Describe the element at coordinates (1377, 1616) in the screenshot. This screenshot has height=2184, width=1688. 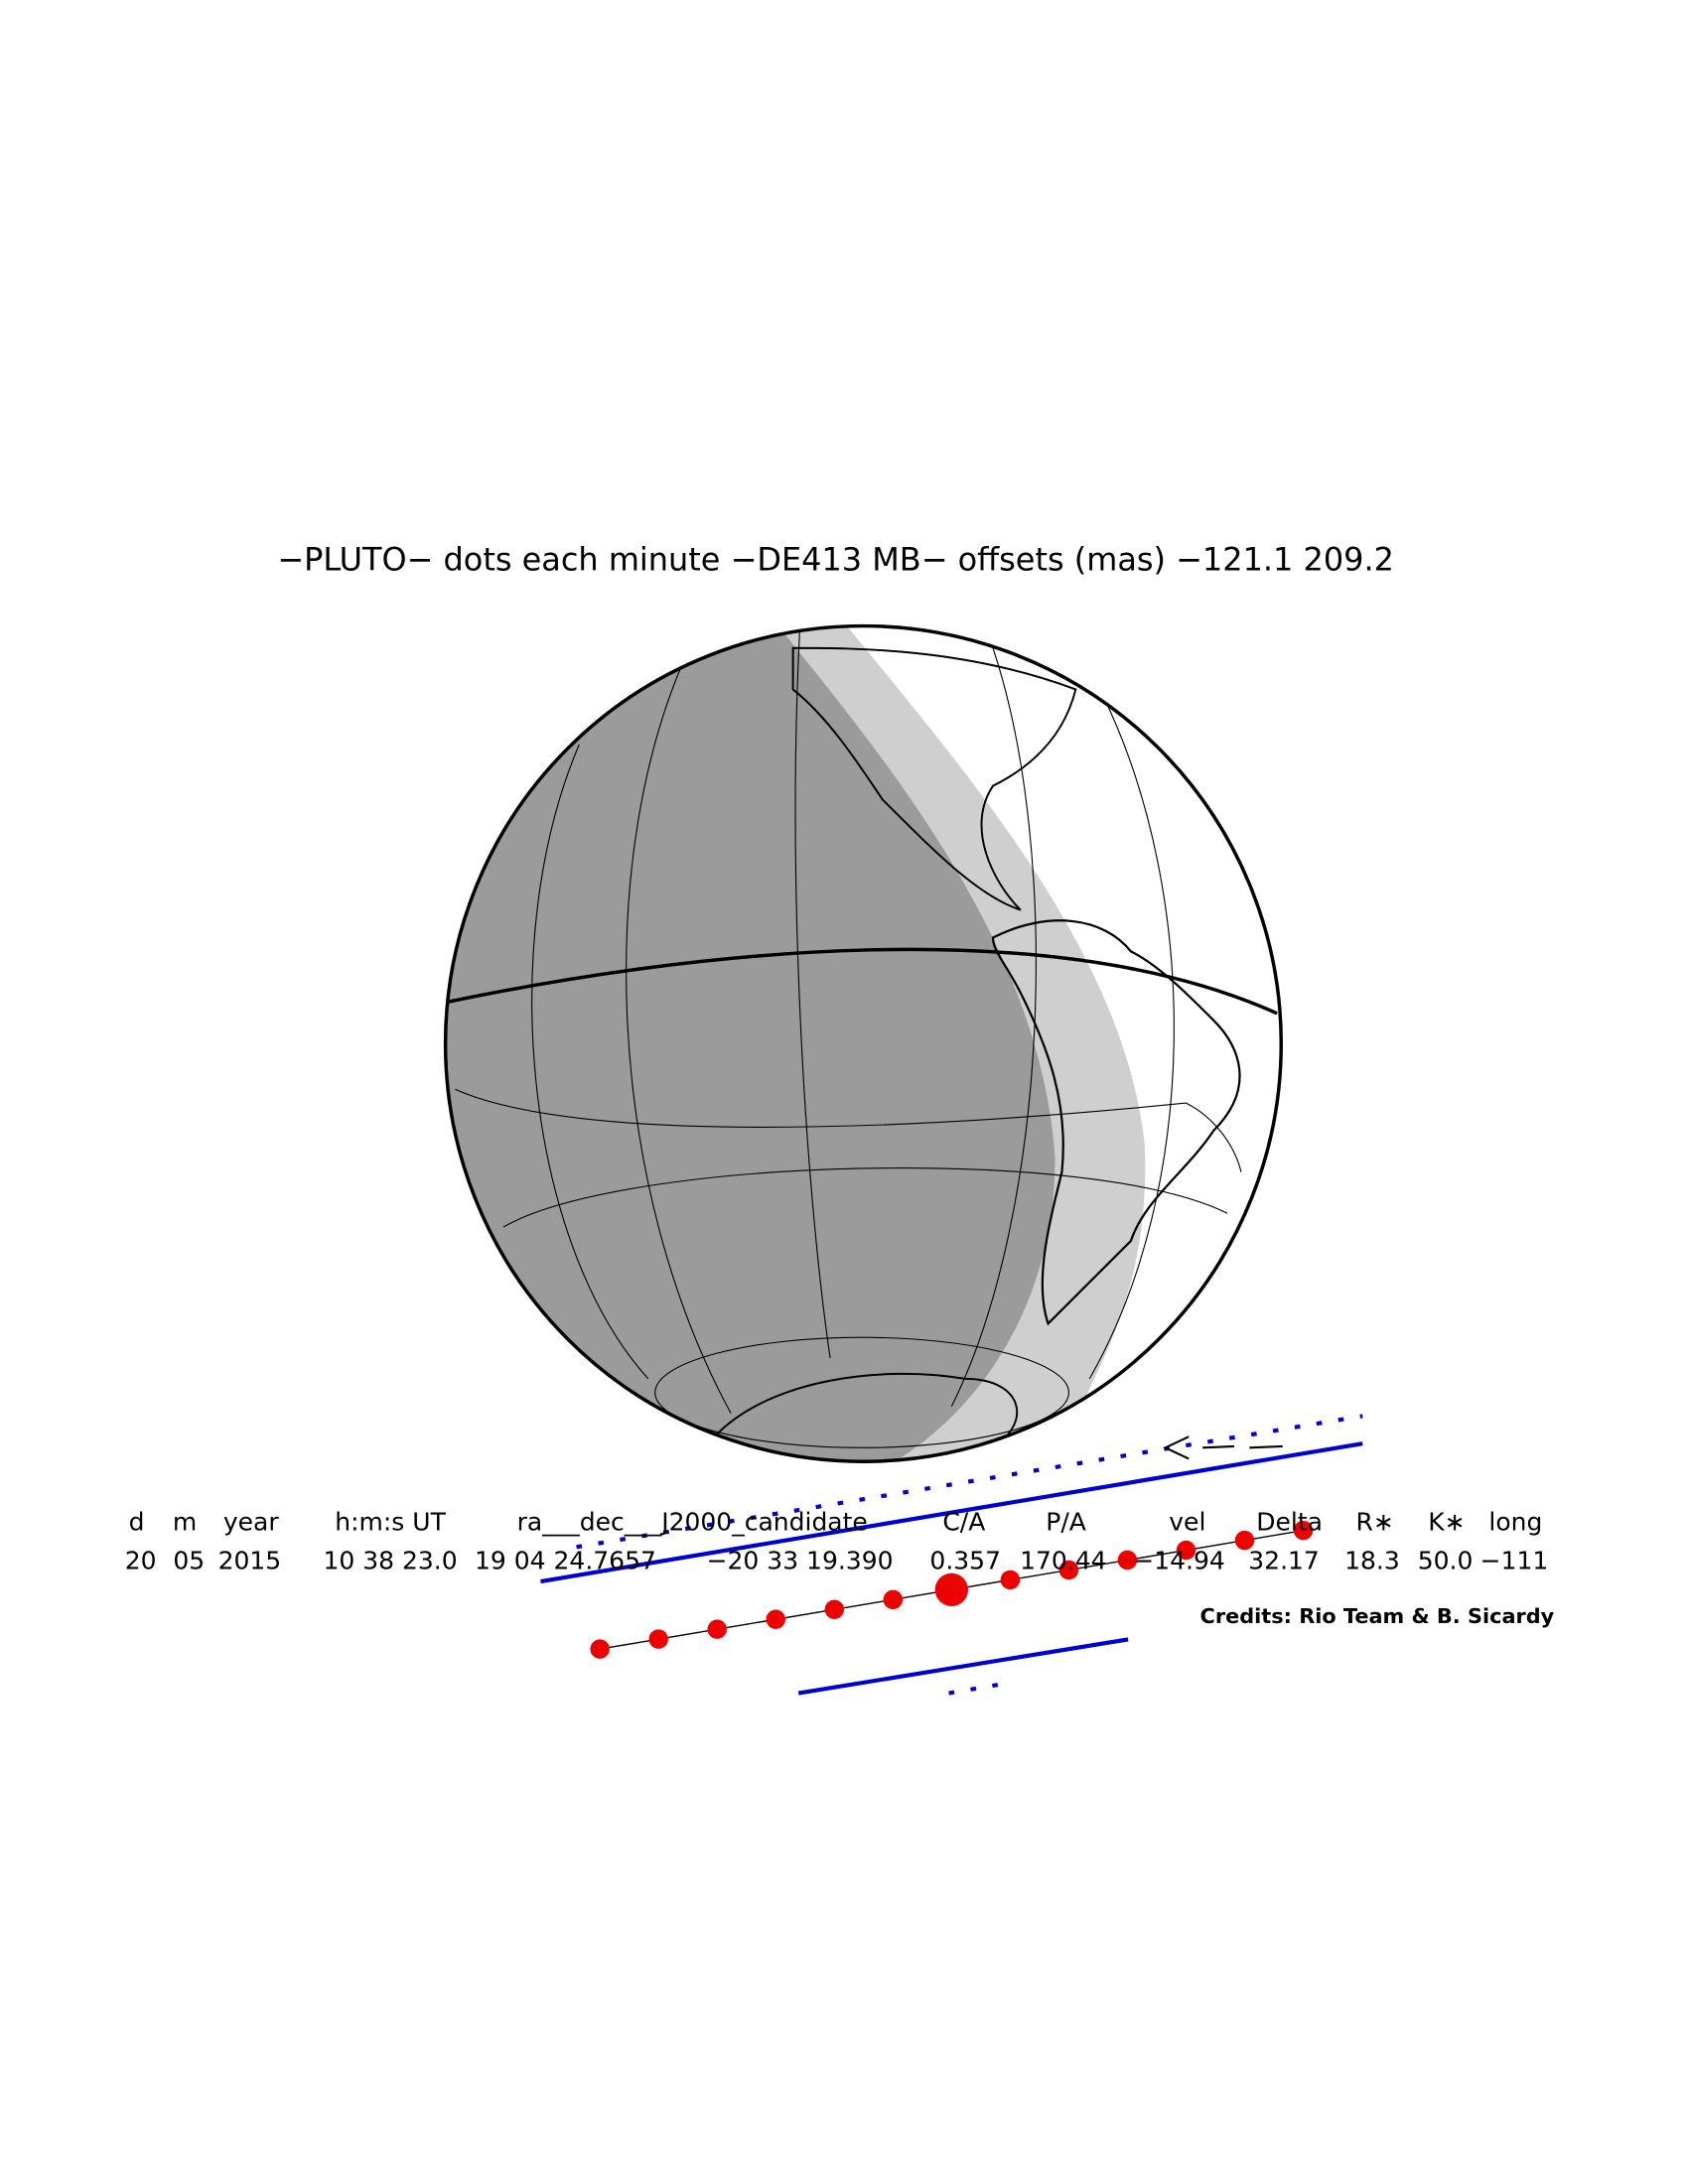
I see `credits: Credits: Rio Team & B. Sicardy` at that location.